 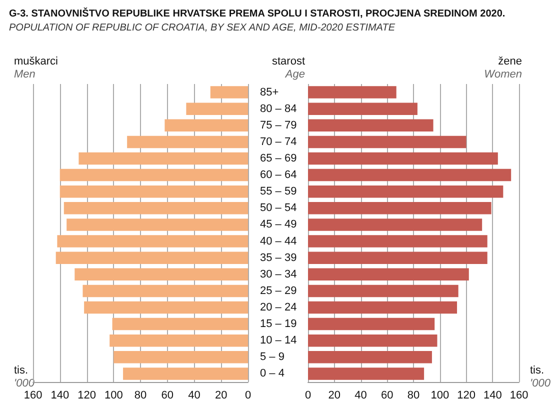 I want to click on chart-subtitle: POPULATION OF REPUBLIC OF CROATIA, BY SEX AND AGE, MID-2020 ESTIMATE, so click(x=202, y=28).